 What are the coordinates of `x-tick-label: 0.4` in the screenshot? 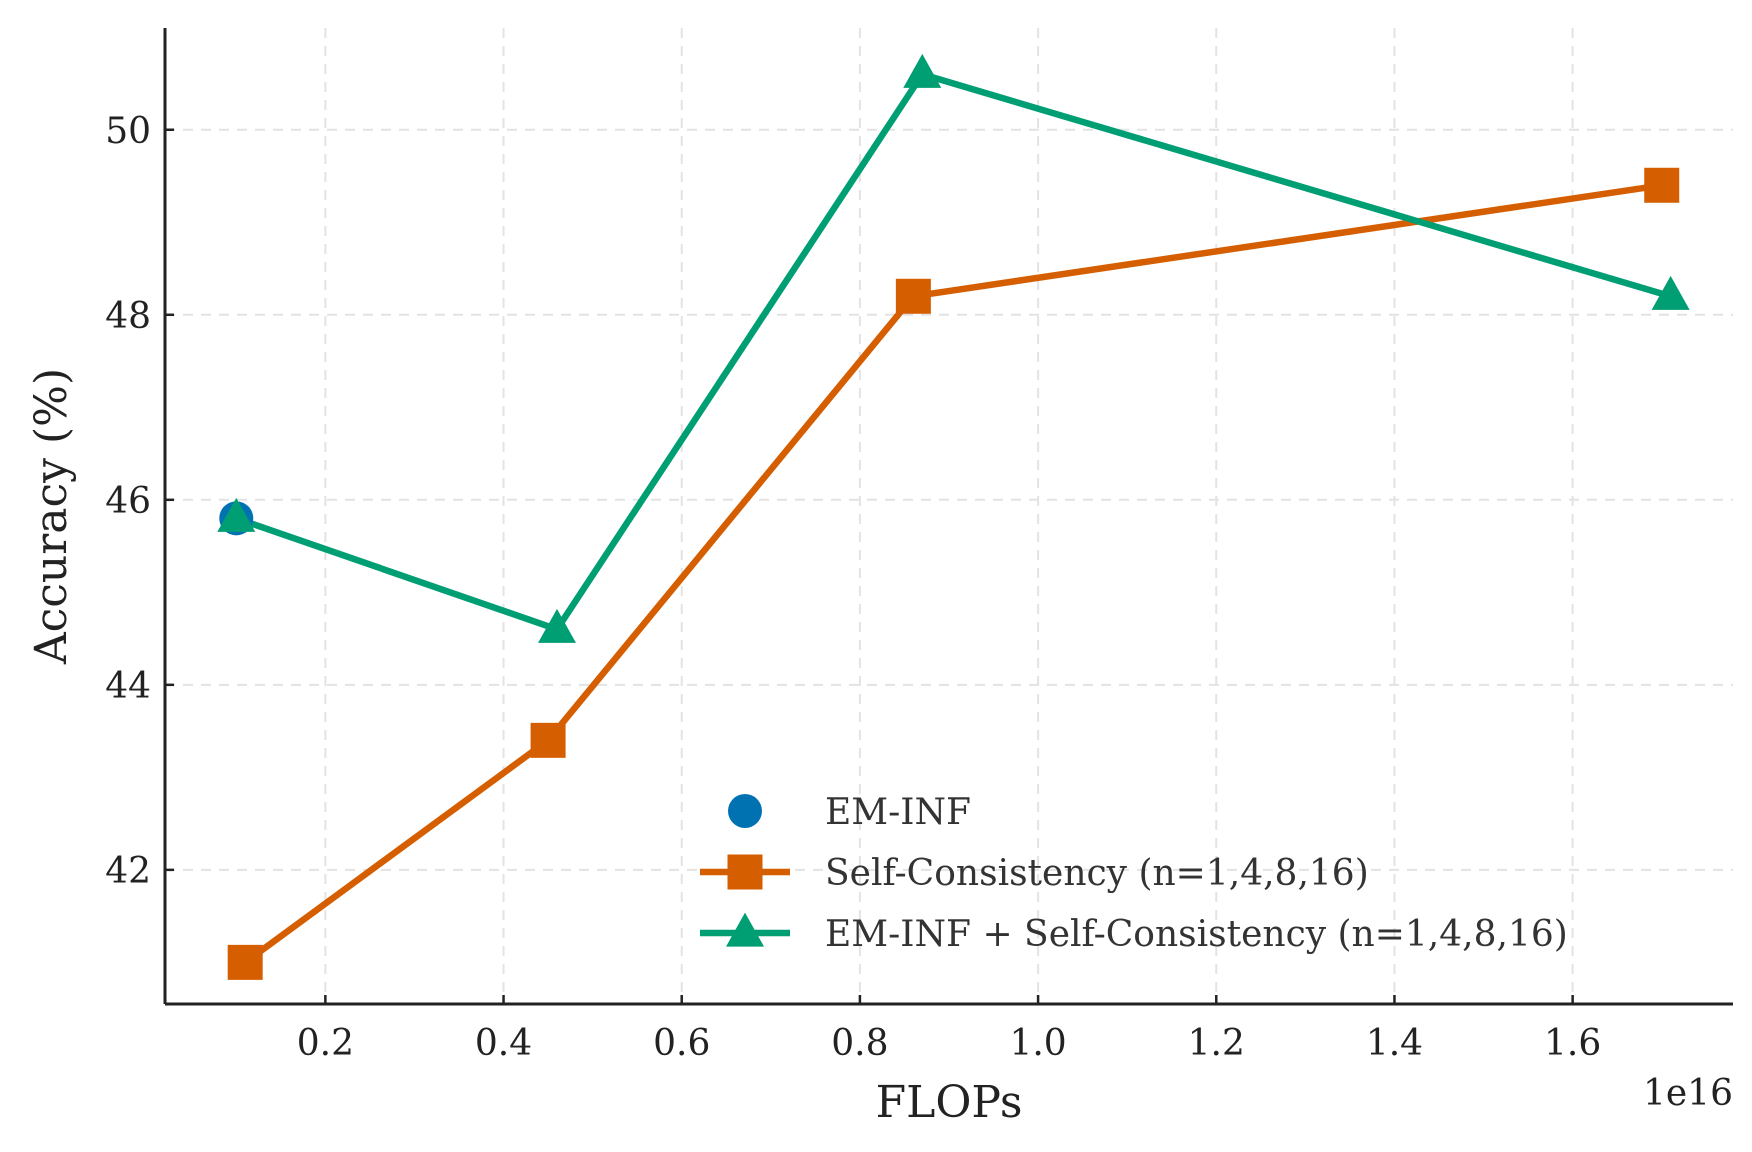 It's located at (503, 1043).